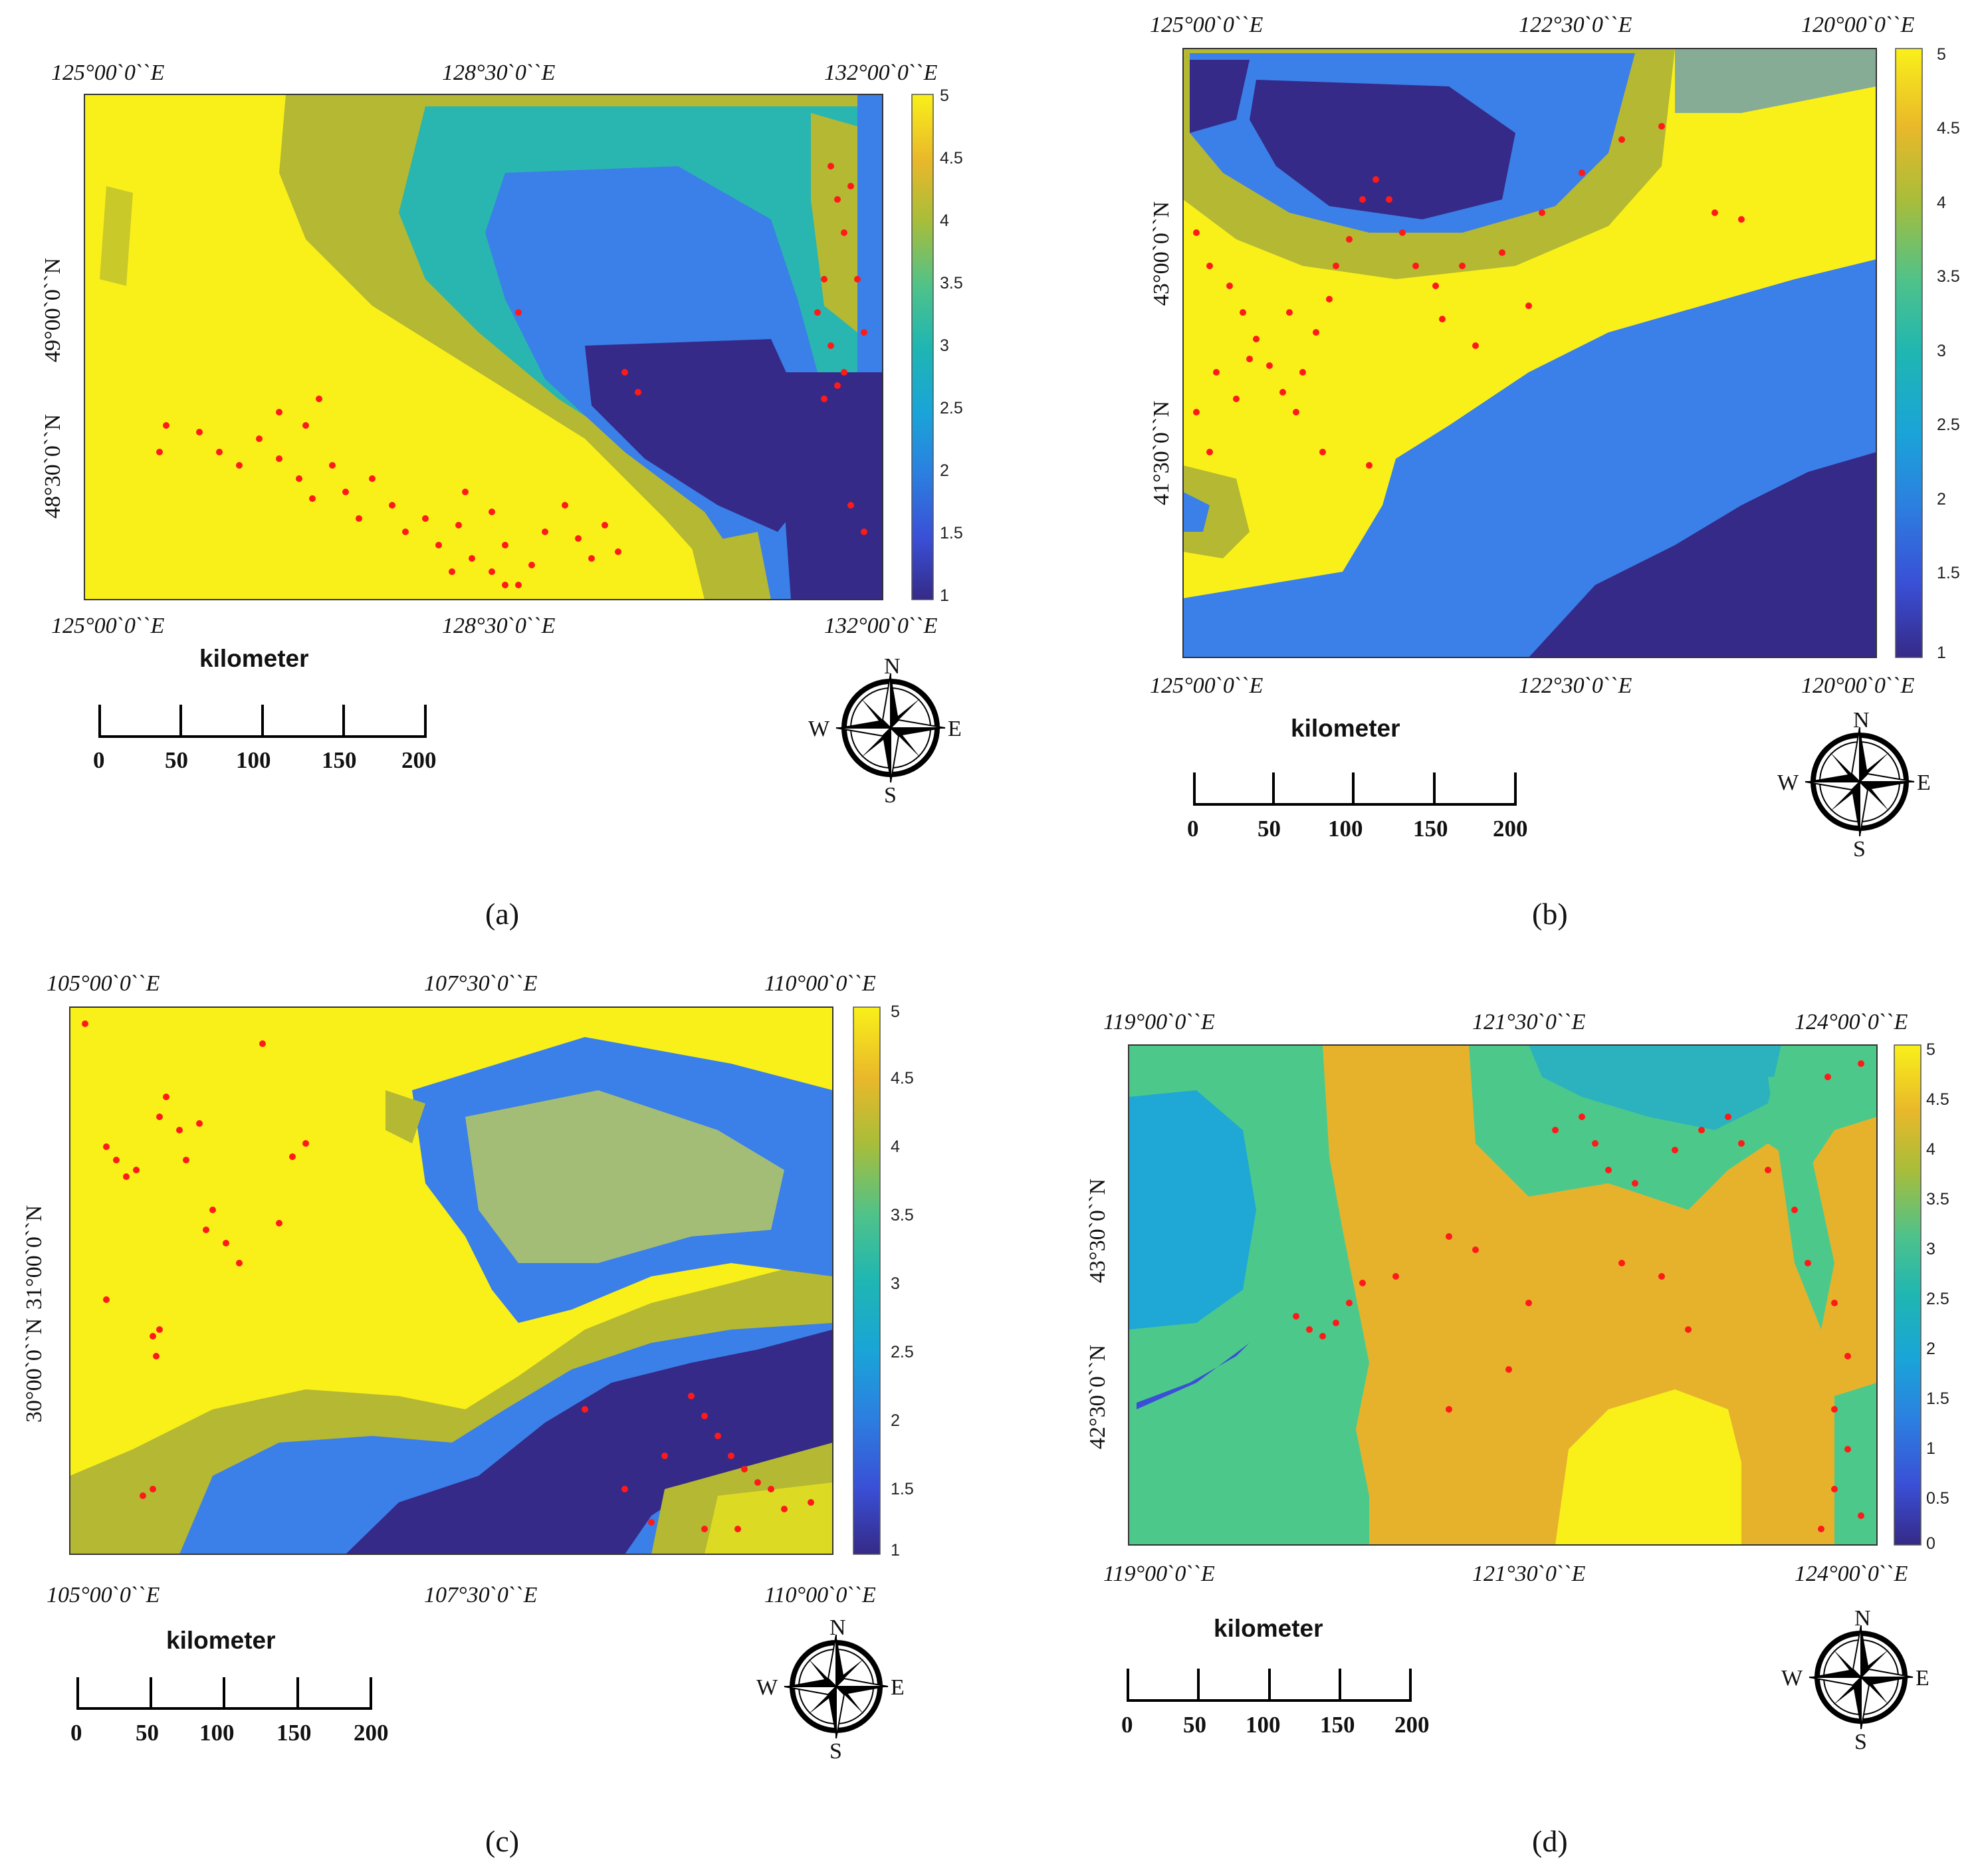 The image size is (1980, 1876). What do you see at coordinates (499, 626) in the screenshot?
I see `lon-label: 128°30ˋ0ˋˋE` at bounding box center [499, 626].